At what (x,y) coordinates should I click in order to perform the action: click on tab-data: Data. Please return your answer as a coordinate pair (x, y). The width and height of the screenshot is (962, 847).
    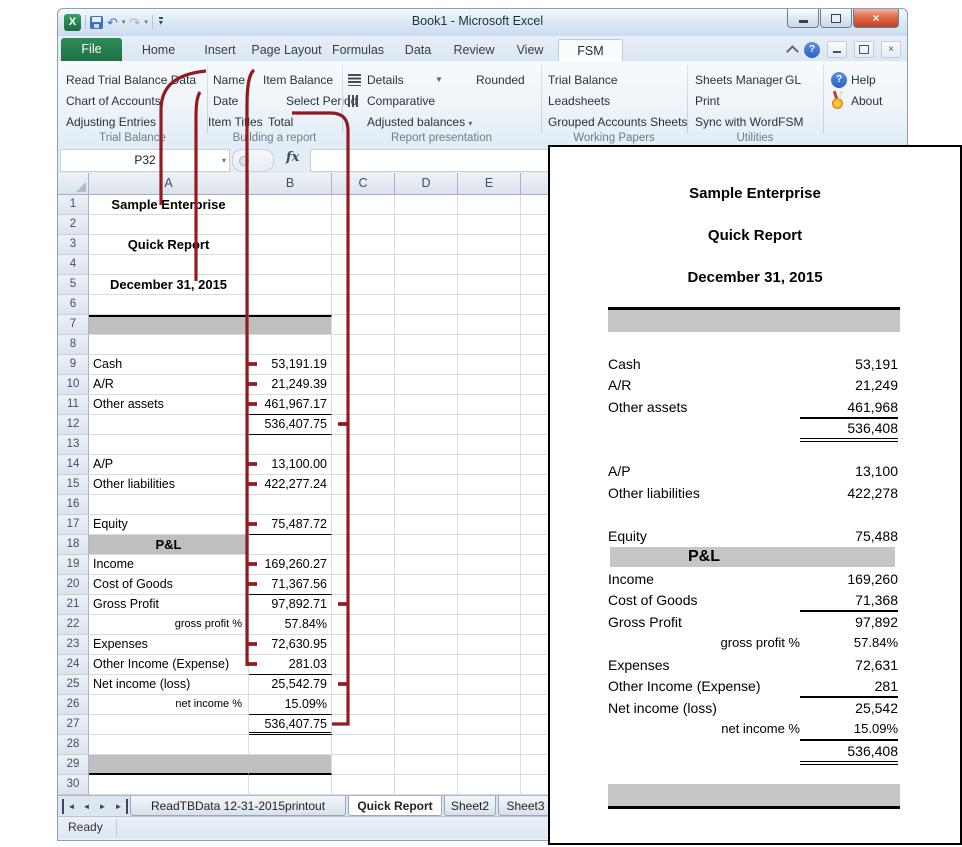
    Looking at the image, I should click on (418, 50).